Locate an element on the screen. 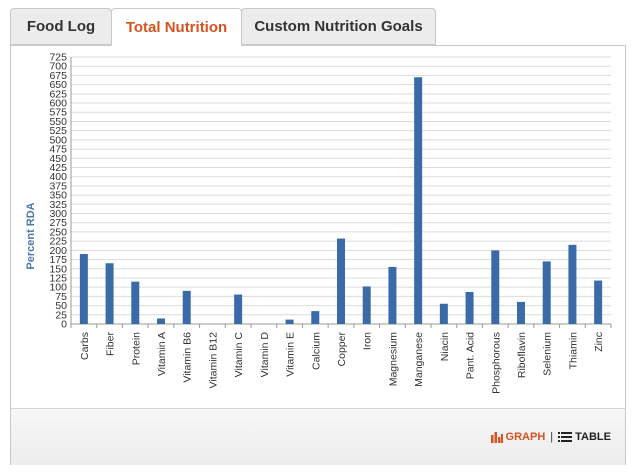  y-tick-label: 250 is located at coordinates (58, 232).